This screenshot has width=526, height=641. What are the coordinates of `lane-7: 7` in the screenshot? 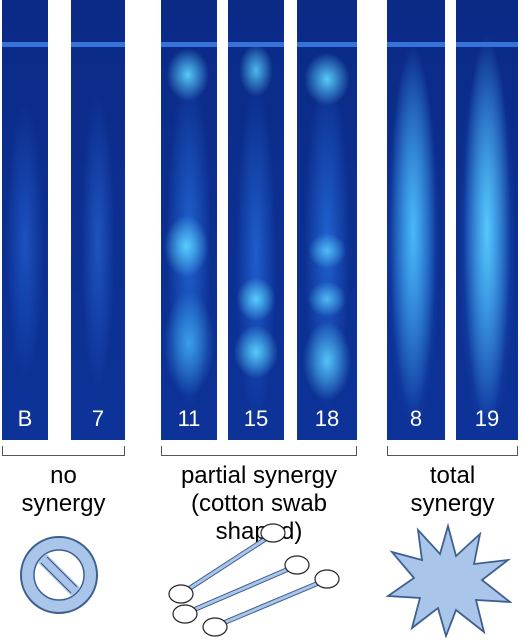 It's located at (98, 220).